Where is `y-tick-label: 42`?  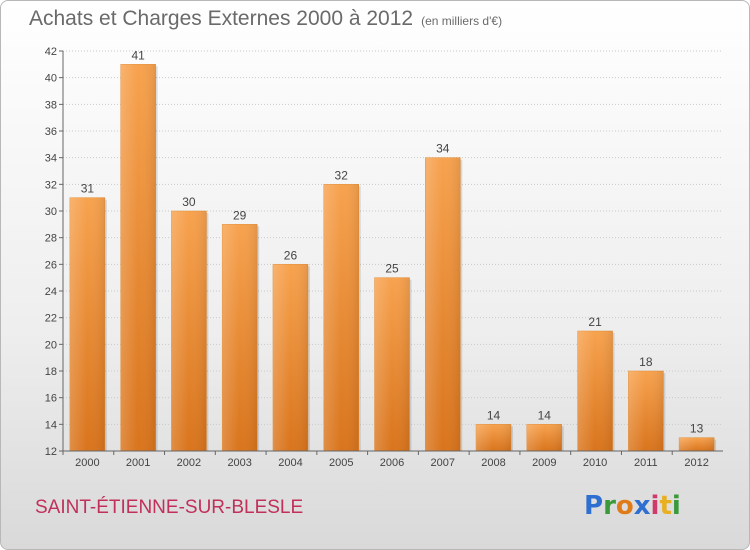
y-tick-label: 42 is located at coordinates (51, 52).